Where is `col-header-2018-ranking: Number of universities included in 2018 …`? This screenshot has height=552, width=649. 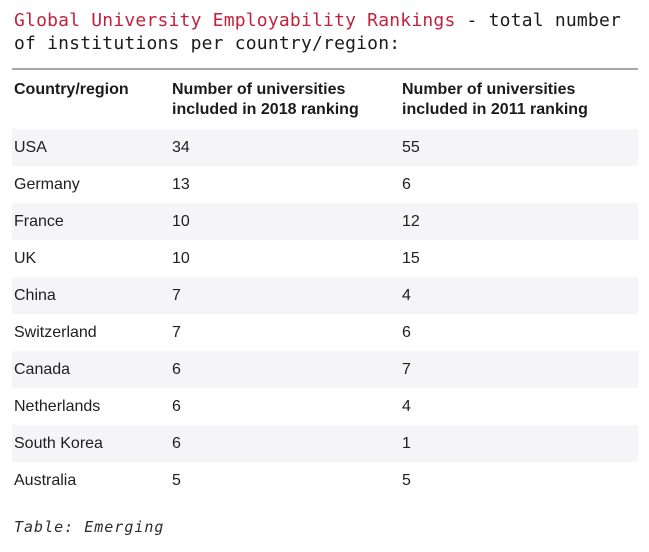
col-header-2018-ranking: Number of universities included in 2018 … is located at coordinates (265, 99).